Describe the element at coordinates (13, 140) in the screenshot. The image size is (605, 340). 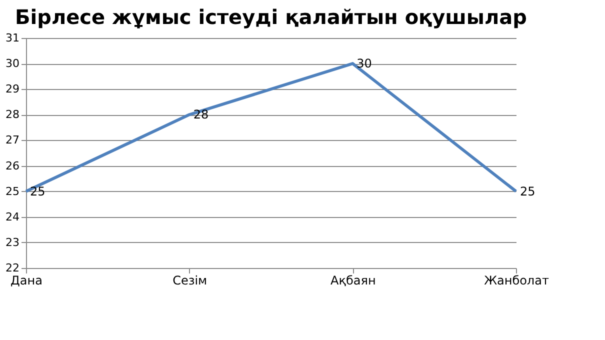
I see `y-tick-label: 27` at that location.